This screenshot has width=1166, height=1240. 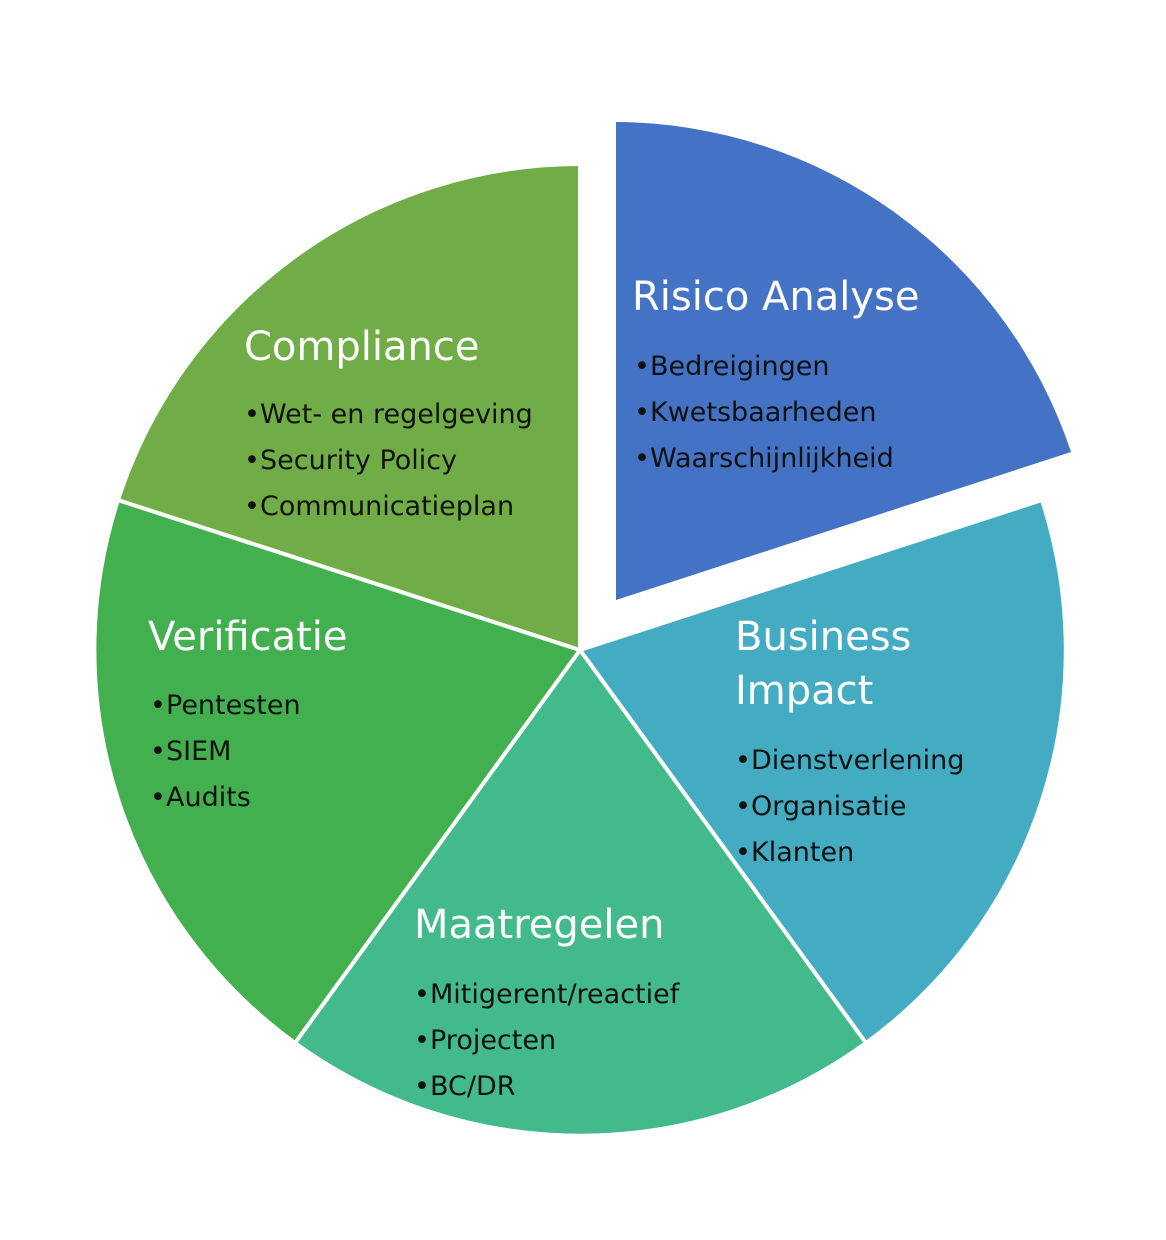 I want to click on business-impact-title: Business Impact, so click(x=823, y=664).